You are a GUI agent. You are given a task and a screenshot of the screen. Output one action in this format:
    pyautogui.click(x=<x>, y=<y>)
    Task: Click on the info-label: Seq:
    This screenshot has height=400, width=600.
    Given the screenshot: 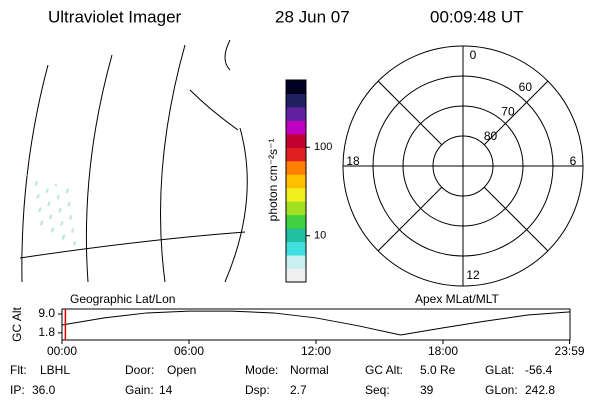 What is the action you would take?
    pyautogui.click(x=377, y=390)
    